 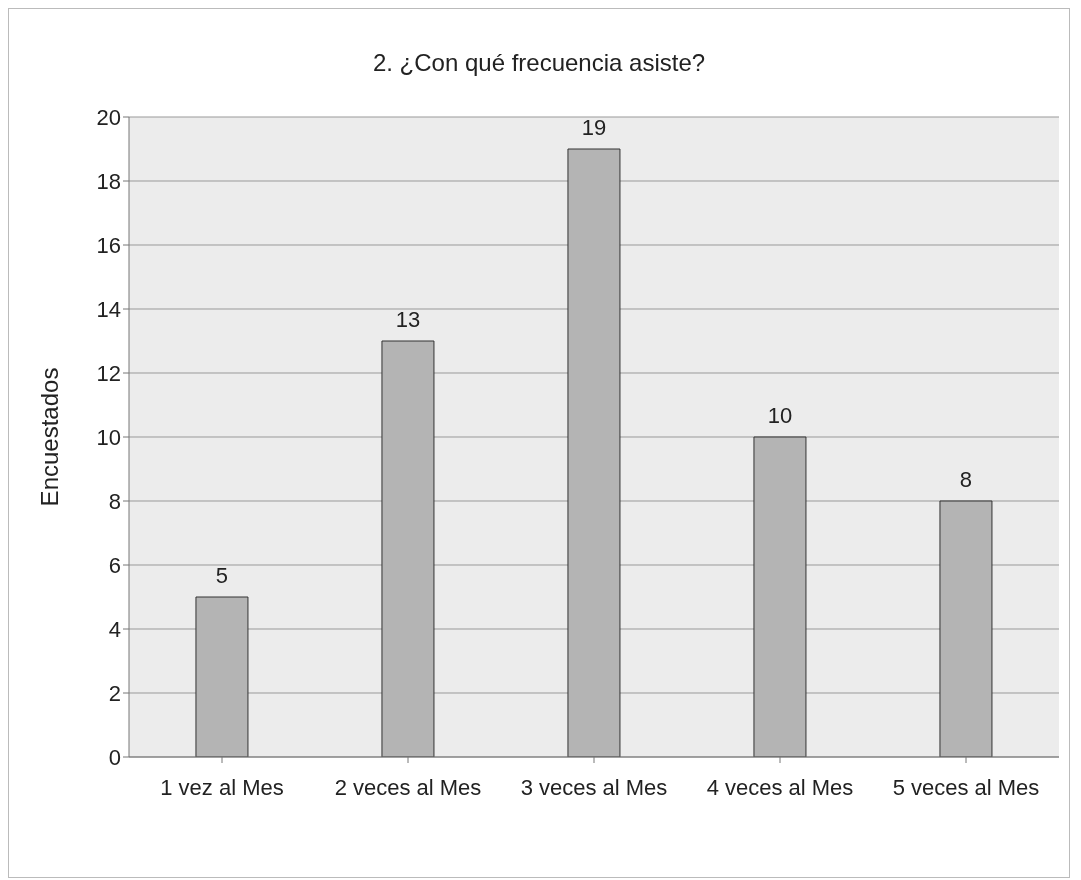 I want to click on y-tick-label: 14, so click(x=108, y=309).